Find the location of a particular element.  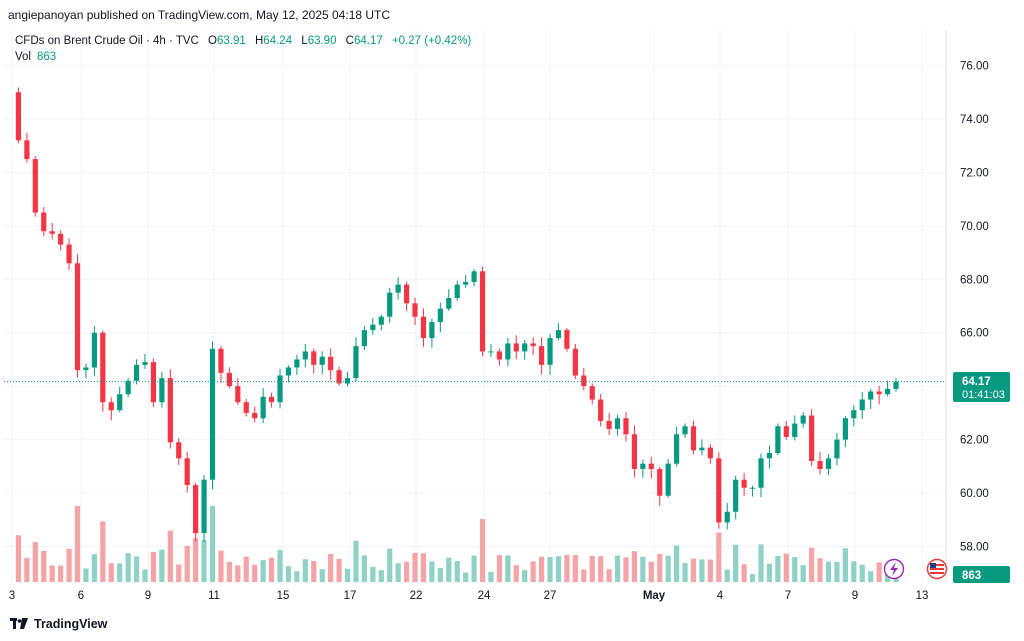

footer-brand: TradingView is located at coordinates (58, 624).